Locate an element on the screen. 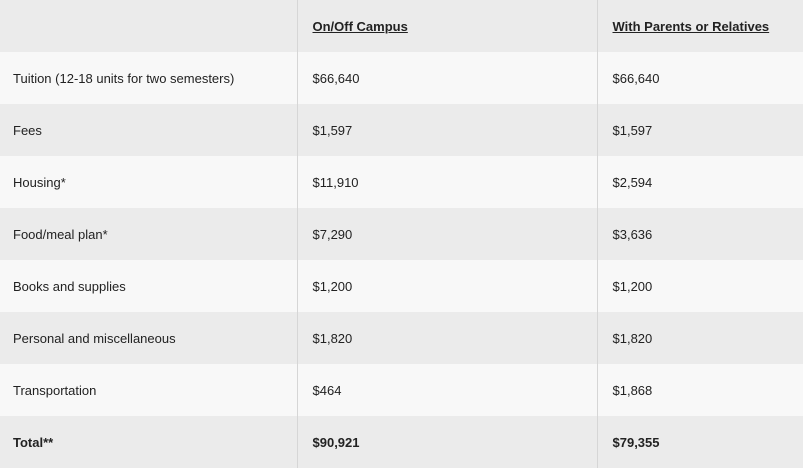 Image resolution: width=803 pixels, height=468 pixels. header-on-off-campus: On/Off Campus is located at coordinates (446, 26).